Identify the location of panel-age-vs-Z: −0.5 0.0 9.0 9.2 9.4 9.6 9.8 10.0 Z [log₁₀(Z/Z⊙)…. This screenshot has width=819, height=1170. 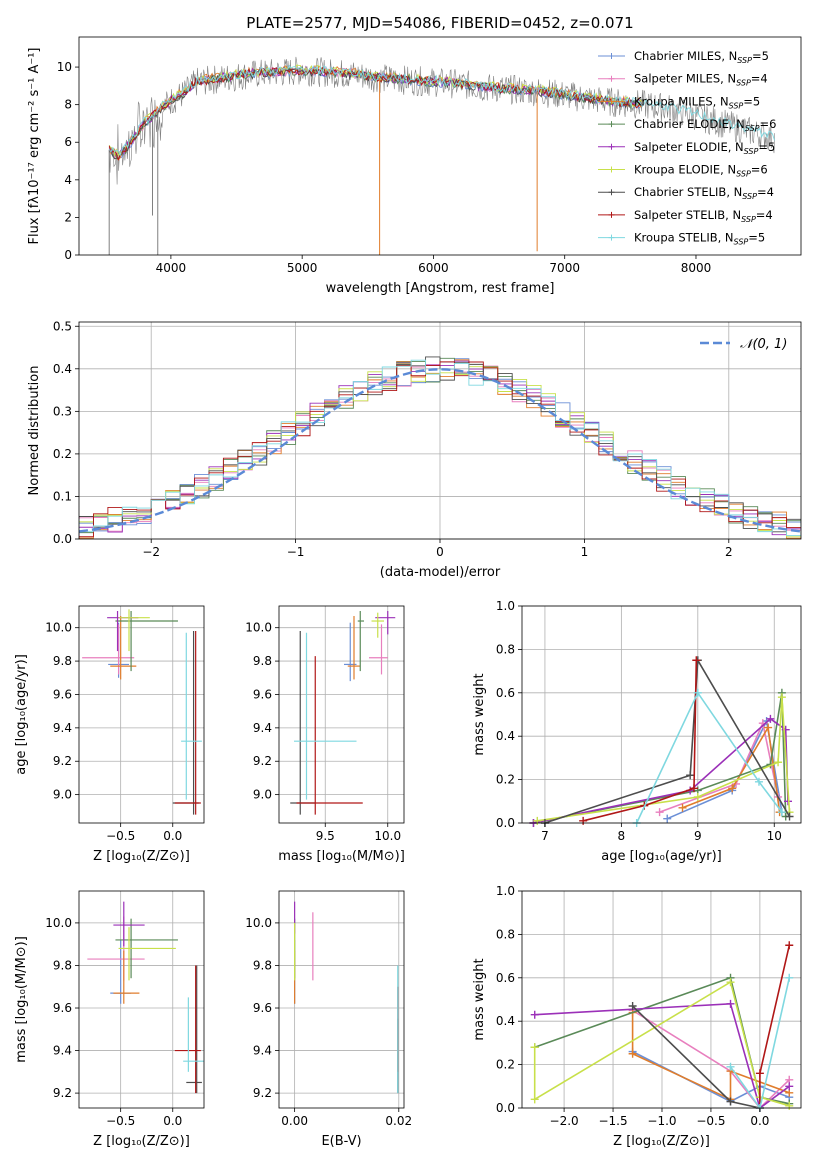
(109, 734).